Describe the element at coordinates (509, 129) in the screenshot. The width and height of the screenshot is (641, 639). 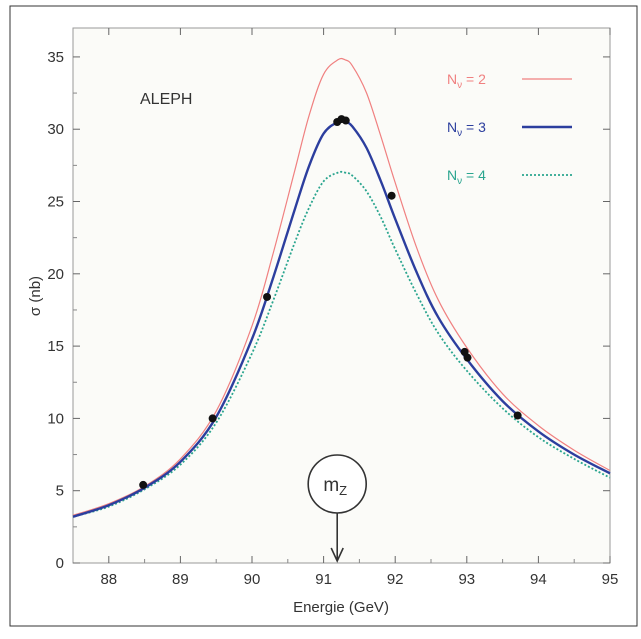
I see `legend: Nν = 2 Nν = 3 Nν = 4` at that location.